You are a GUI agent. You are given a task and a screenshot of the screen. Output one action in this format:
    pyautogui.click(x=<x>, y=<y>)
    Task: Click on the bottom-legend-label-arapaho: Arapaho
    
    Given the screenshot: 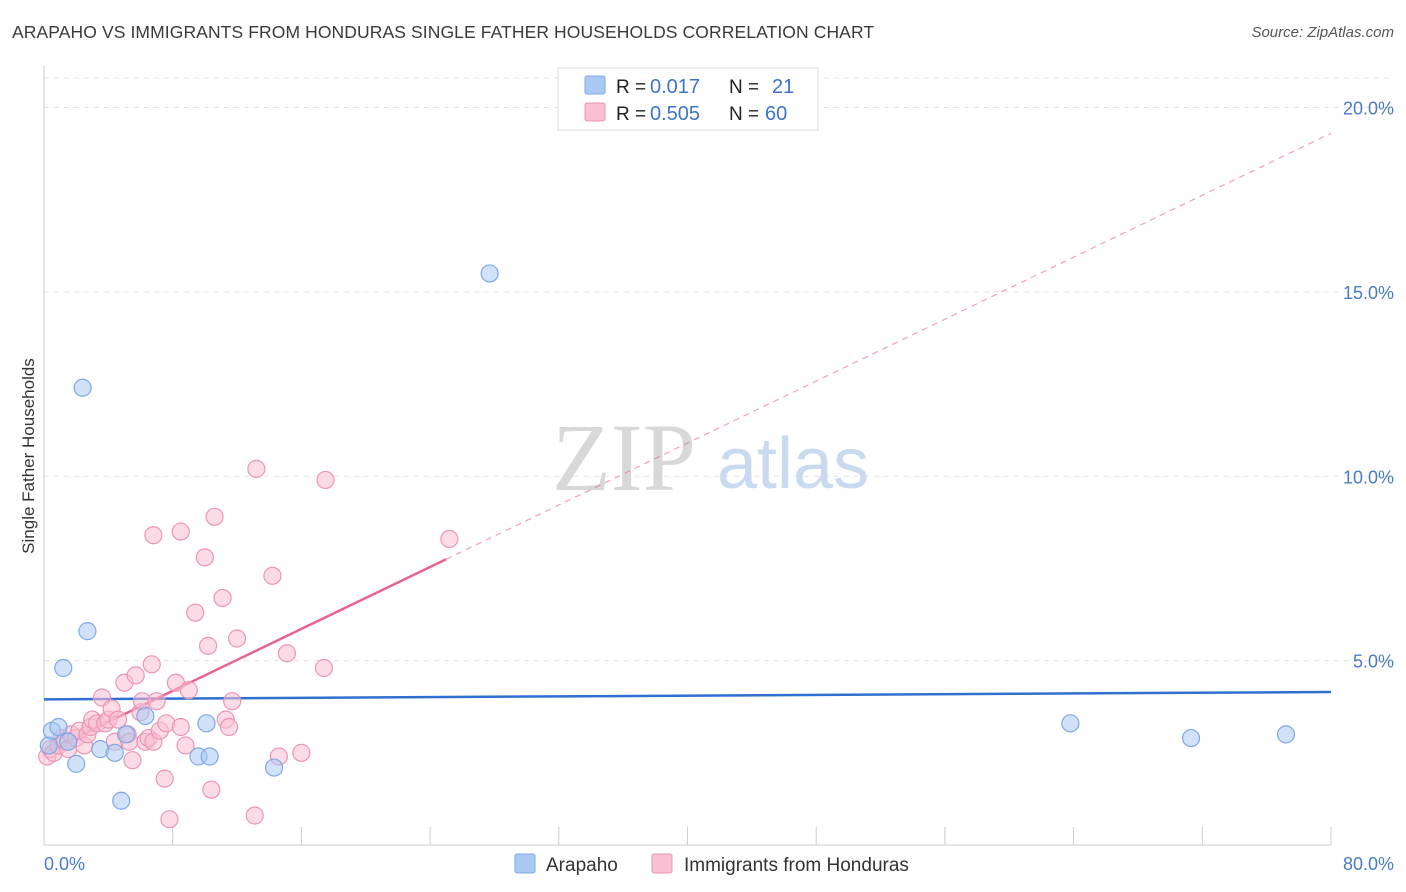 What is the action you would take?
    pyautogui.click(x=582, y=865)
    